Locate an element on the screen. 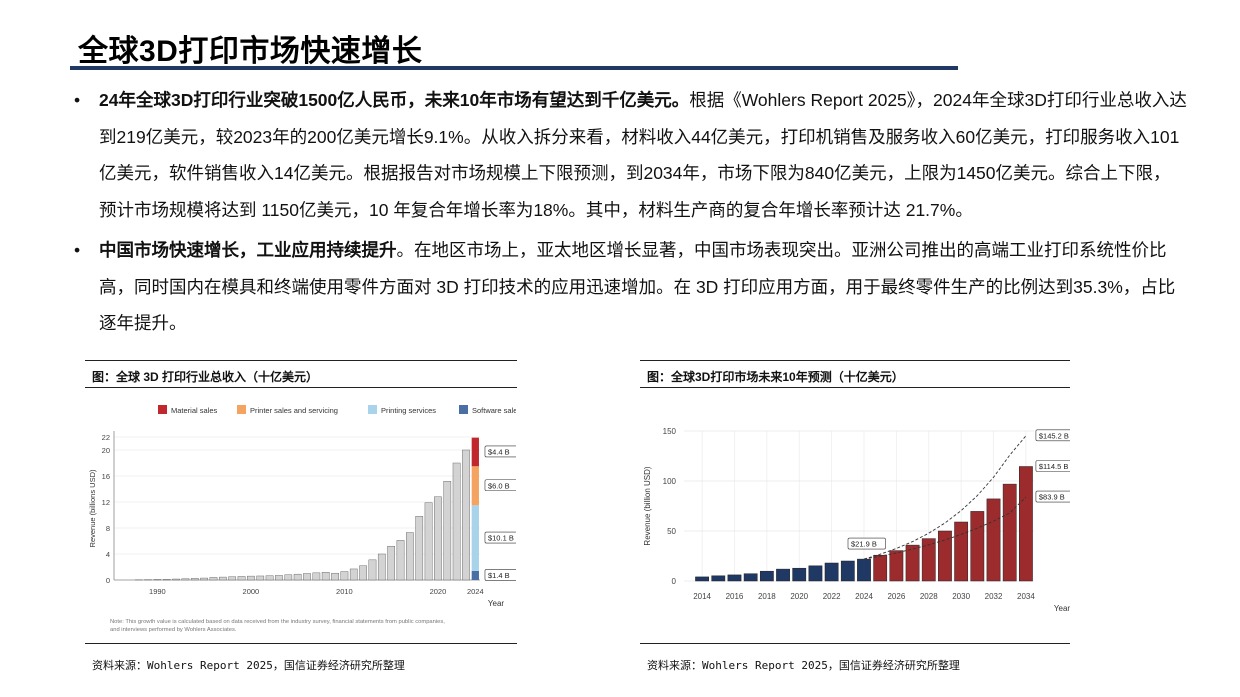 This screenshot has height=697, width=1240. right-xtick-label: 2014 is located at coordinates (702, 596).